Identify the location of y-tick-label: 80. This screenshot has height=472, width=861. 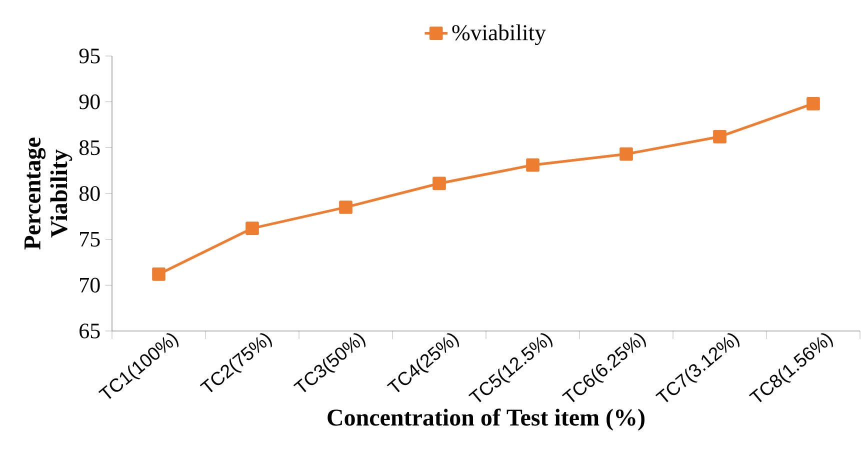
(89, 193).